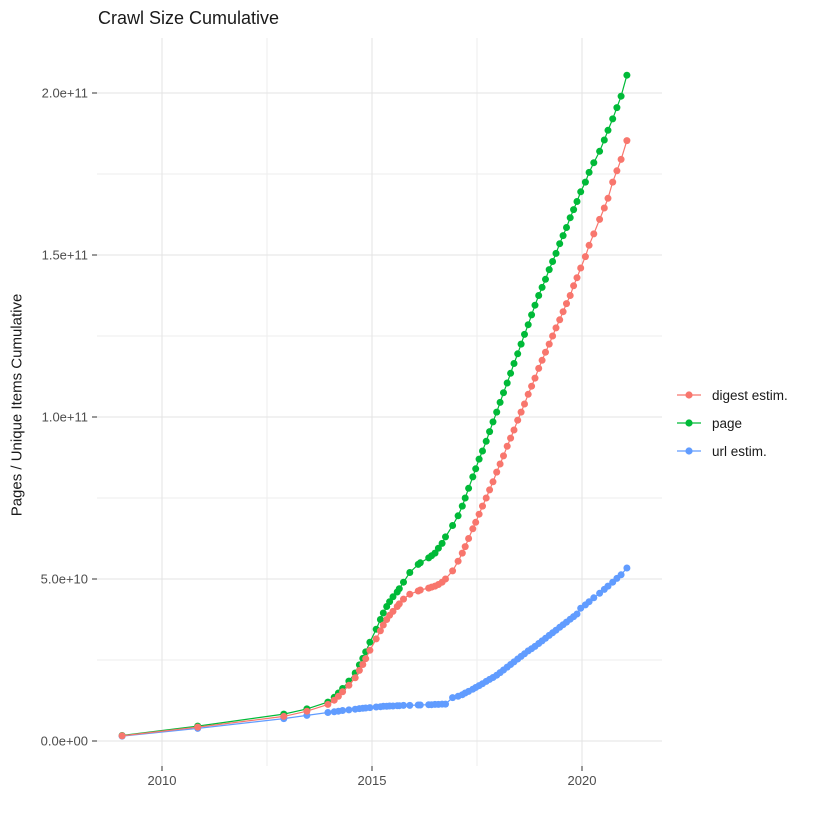  What do you see at coordinates (727, 423) in the screenshot?
I see `legend-label-page: page` at bounding box center [727, 423].